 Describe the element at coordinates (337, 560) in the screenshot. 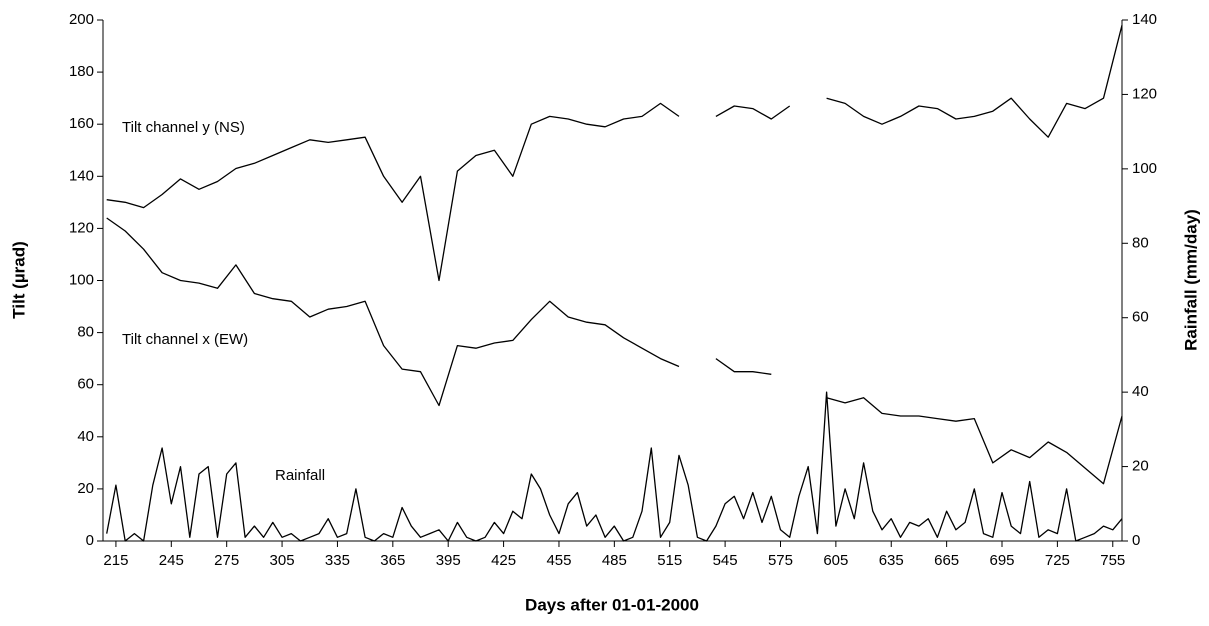

I see `x-tick-label: 335` at that location.